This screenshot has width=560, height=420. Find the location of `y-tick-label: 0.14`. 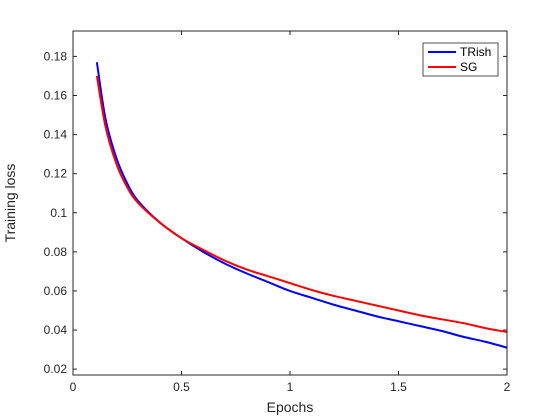

y-tick-label: 0.14 is located at coordinates (56, 135).